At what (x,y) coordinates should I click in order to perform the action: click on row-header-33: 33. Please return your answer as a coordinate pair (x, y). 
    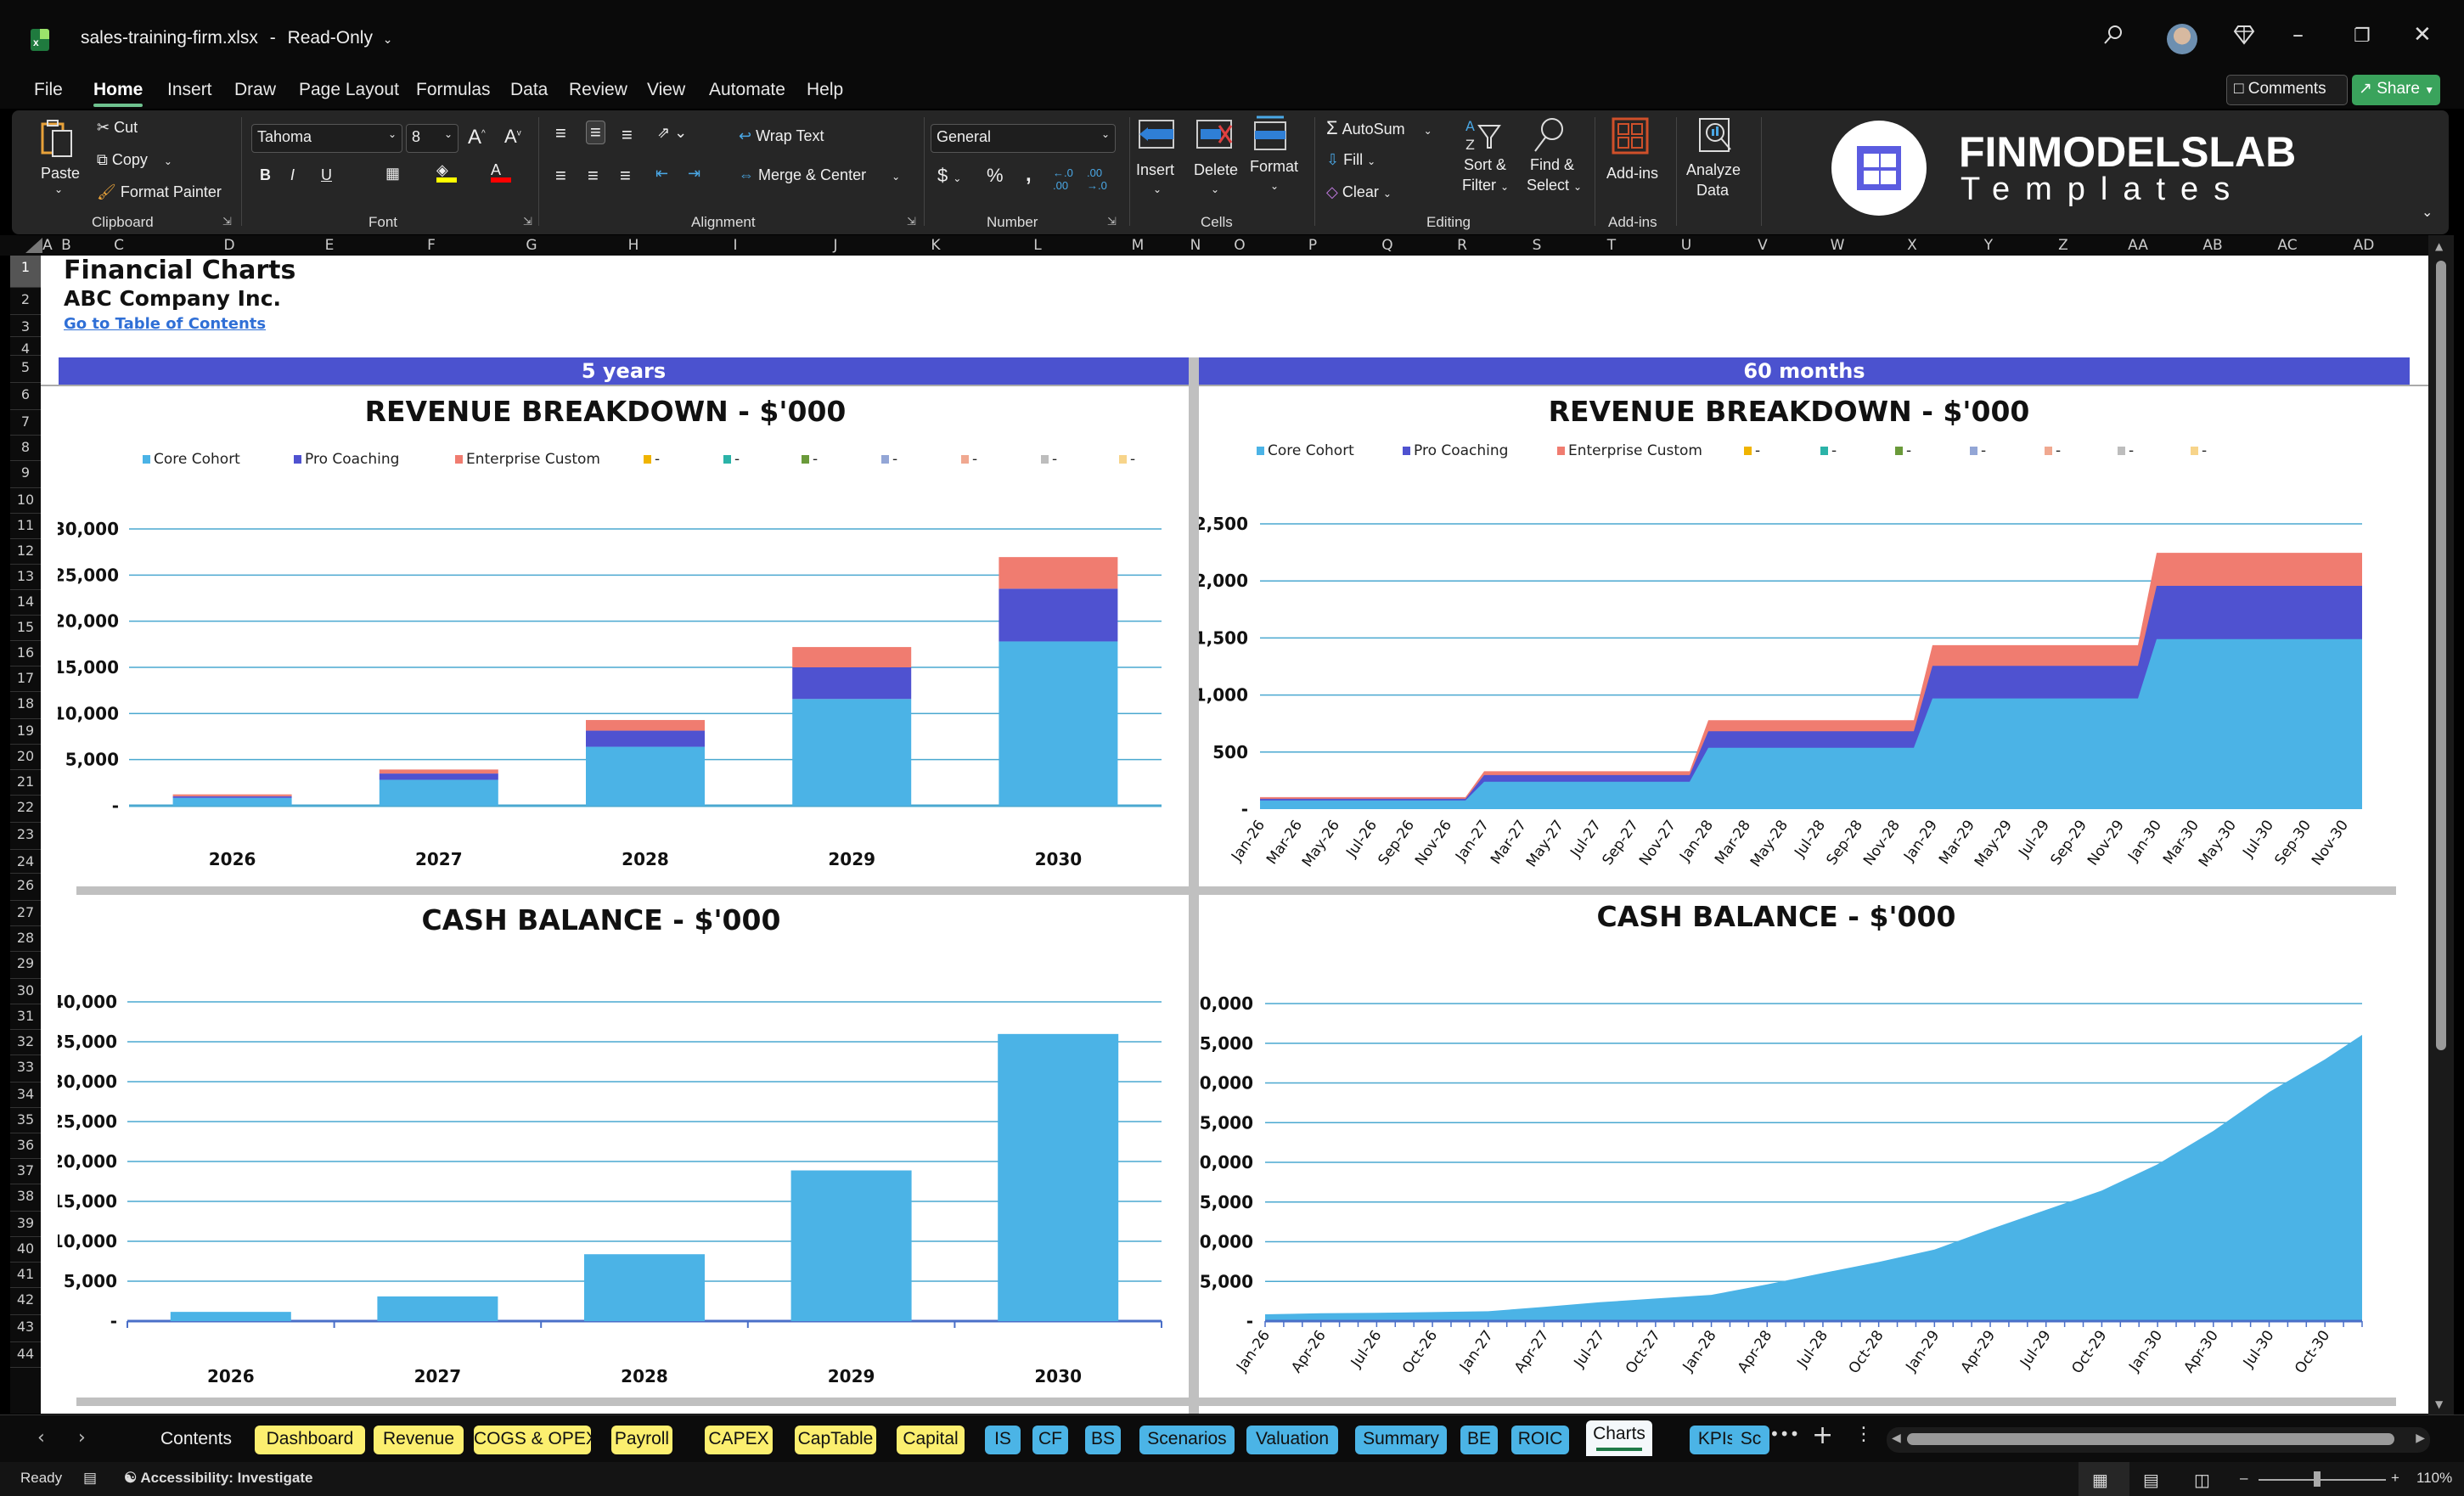
    Looking at the image, I should click on (25, 1069).